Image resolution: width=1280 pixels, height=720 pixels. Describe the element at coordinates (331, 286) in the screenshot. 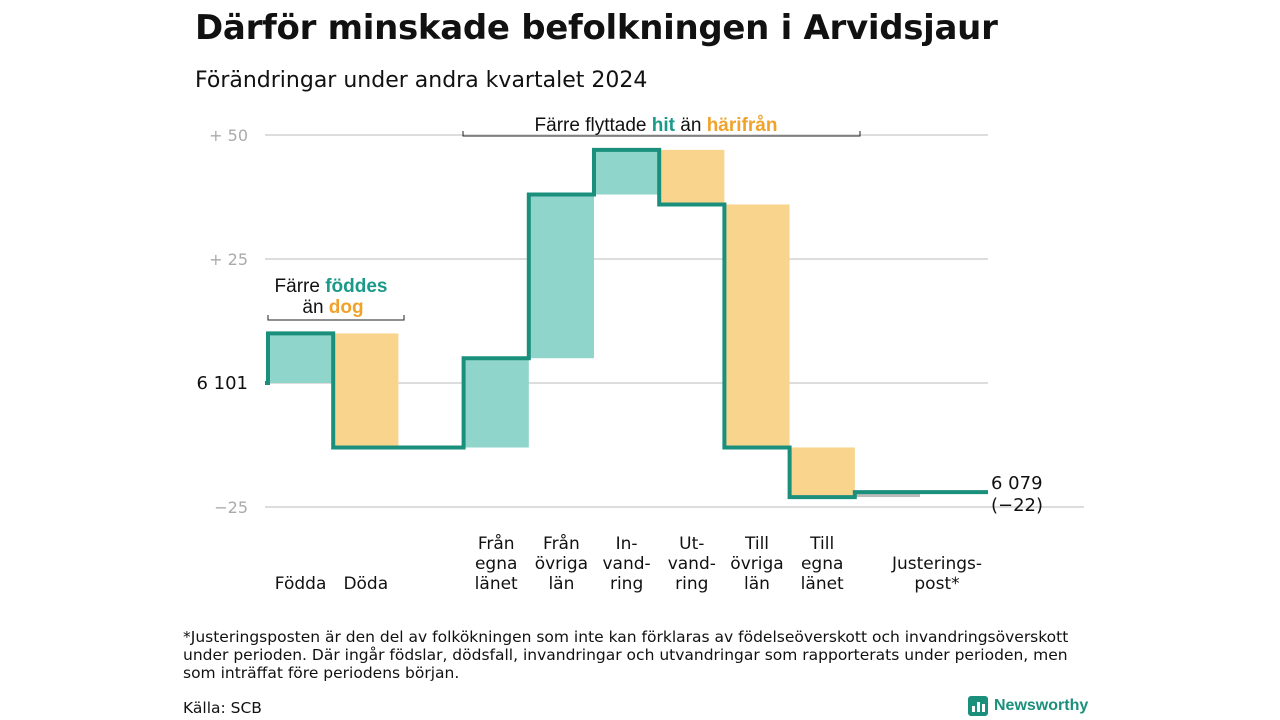

I see `births-annotation-line1: Färre föddes` at that location.